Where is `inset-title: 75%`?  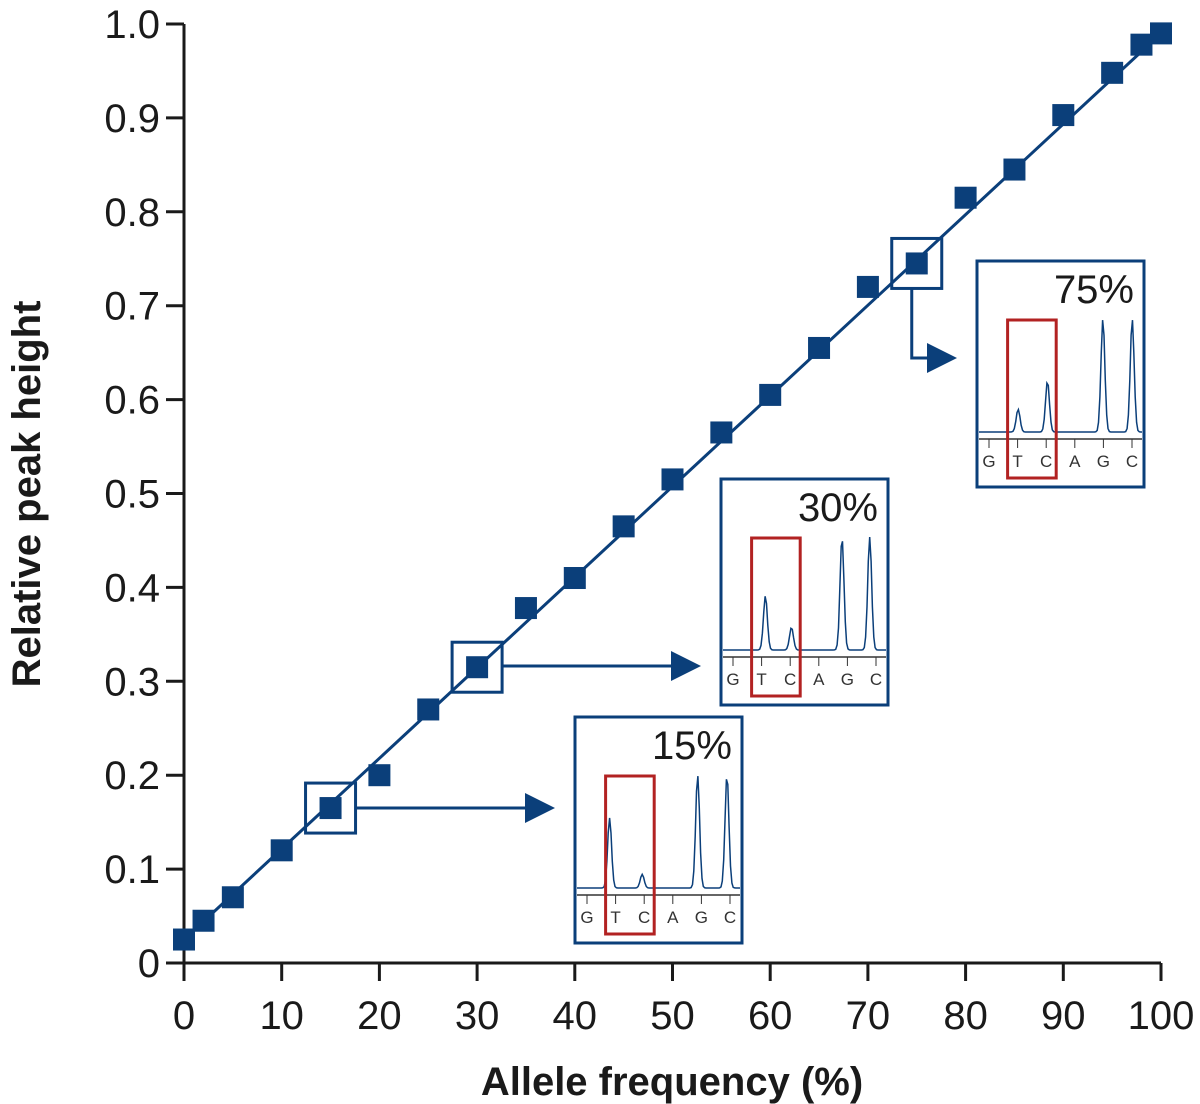 inset-title: 75% is located at coordinates (1094, 290).